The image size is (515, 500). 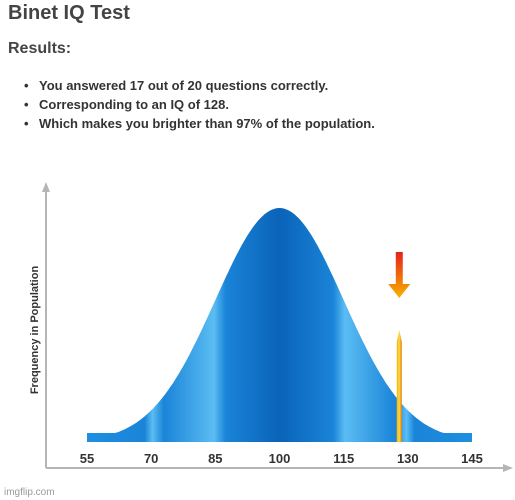 I want to click on x-tick-label: 115, so click(x=343, y=458).